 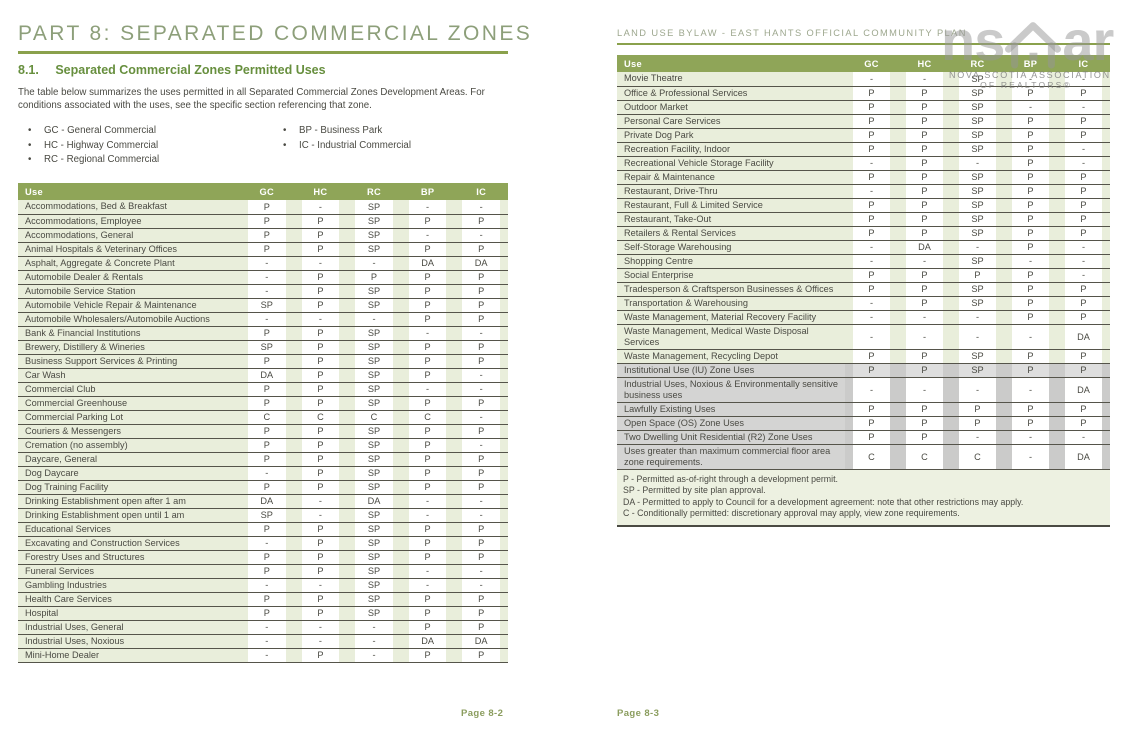 I want to click on column-header: HC, so click(x=924, y=63).